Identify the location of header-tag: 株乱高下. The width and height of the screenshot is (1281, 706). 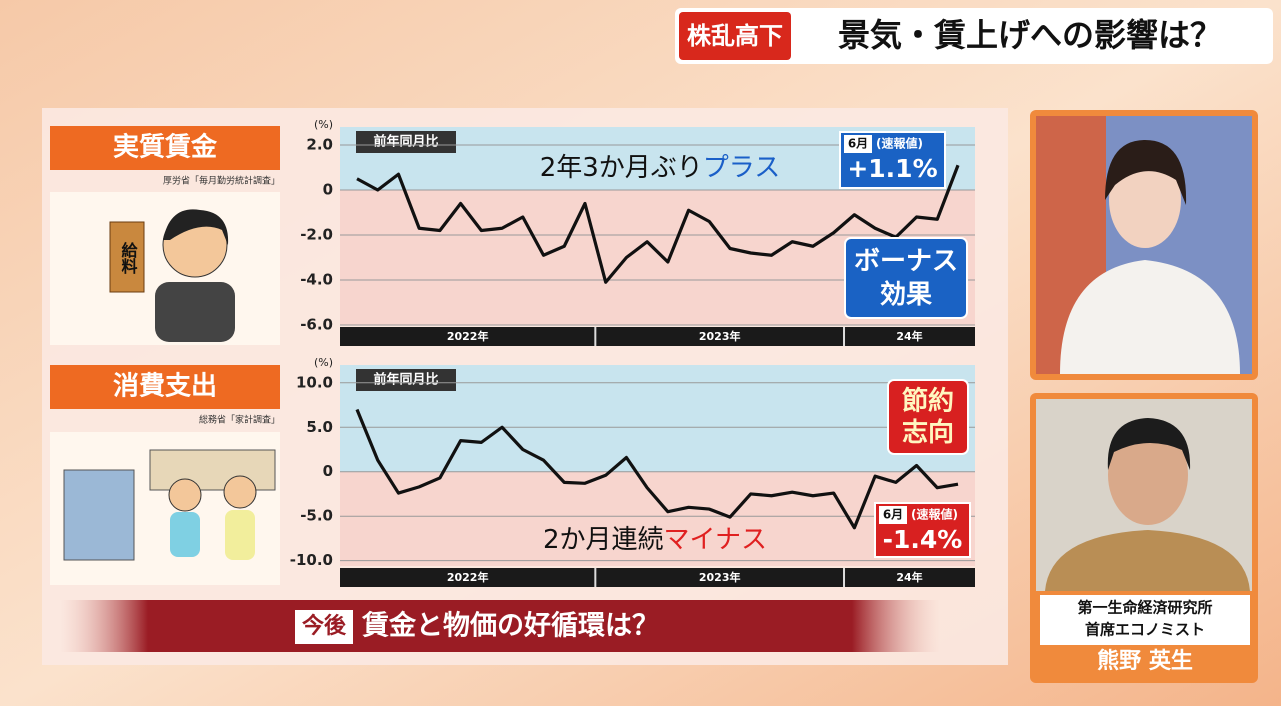
(735, 36).